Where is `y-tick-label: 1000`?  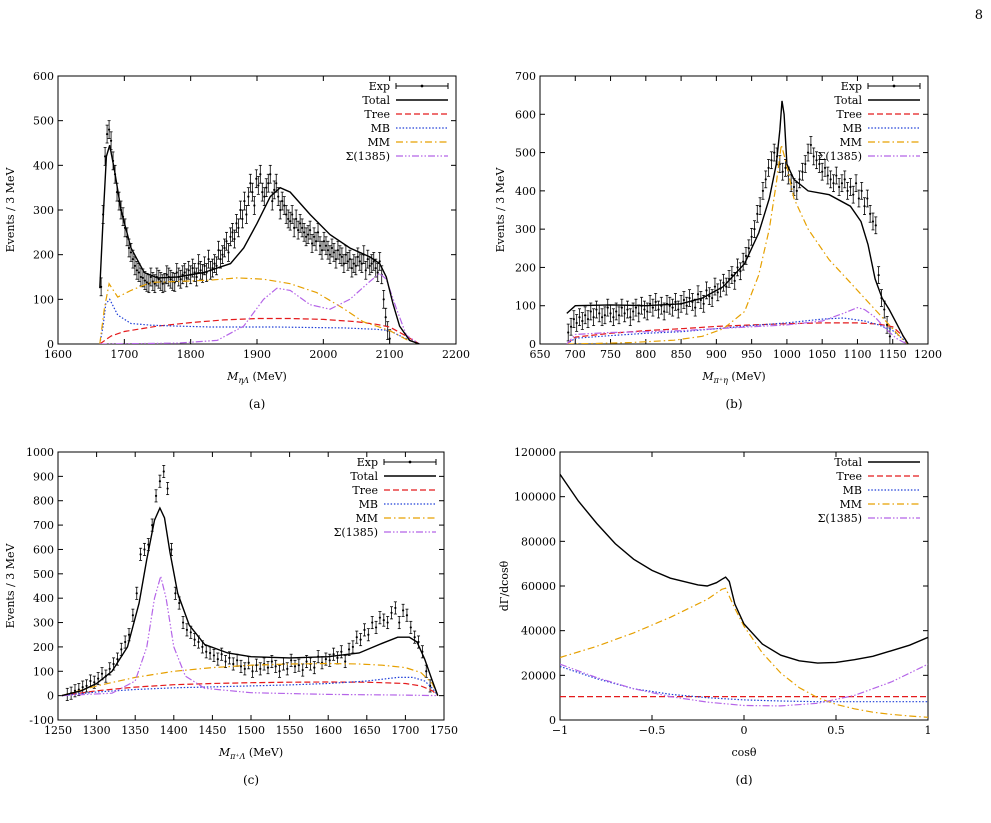
y-tick-label: 1000 is located at coordinates (40, 452).